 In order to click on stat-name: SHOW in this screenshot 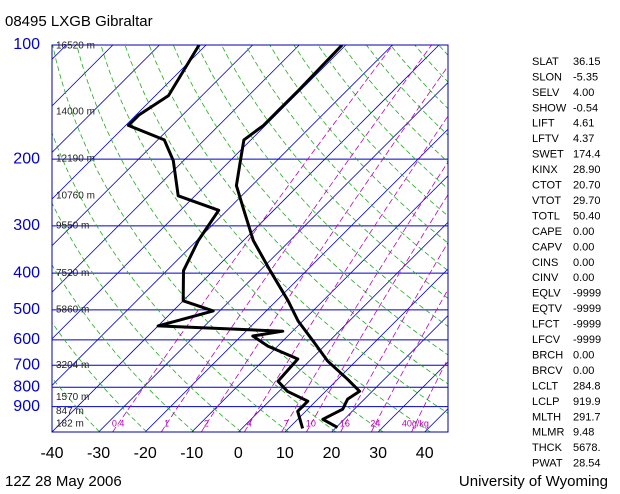, I will do `click(549, 108)`.